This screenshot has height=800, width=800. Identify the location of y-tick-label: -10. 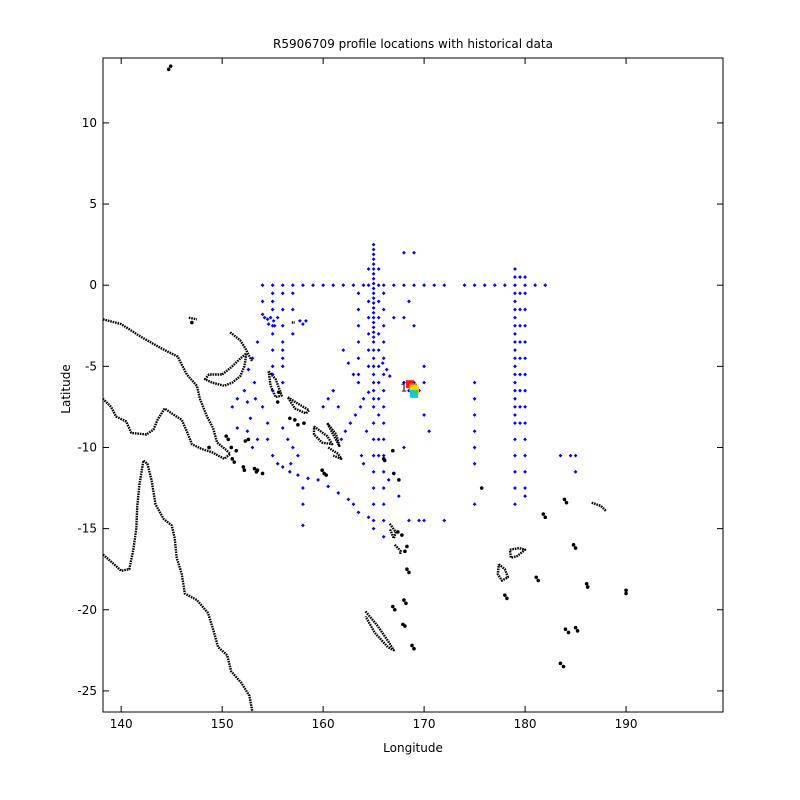
(87, 447).